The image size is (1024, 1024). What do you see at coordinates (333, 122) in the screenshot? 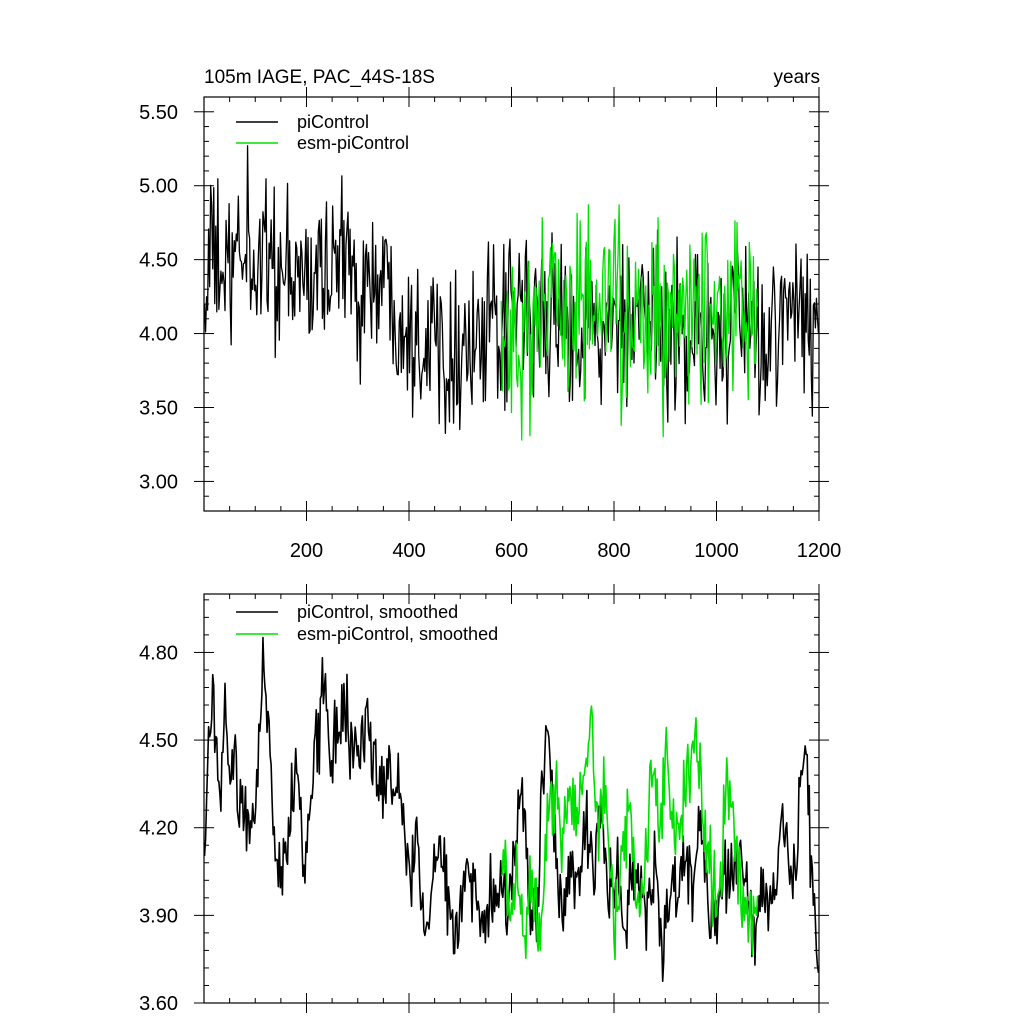
I see `legend-label-picontrol: piControl` at bounding box center [333, 122].